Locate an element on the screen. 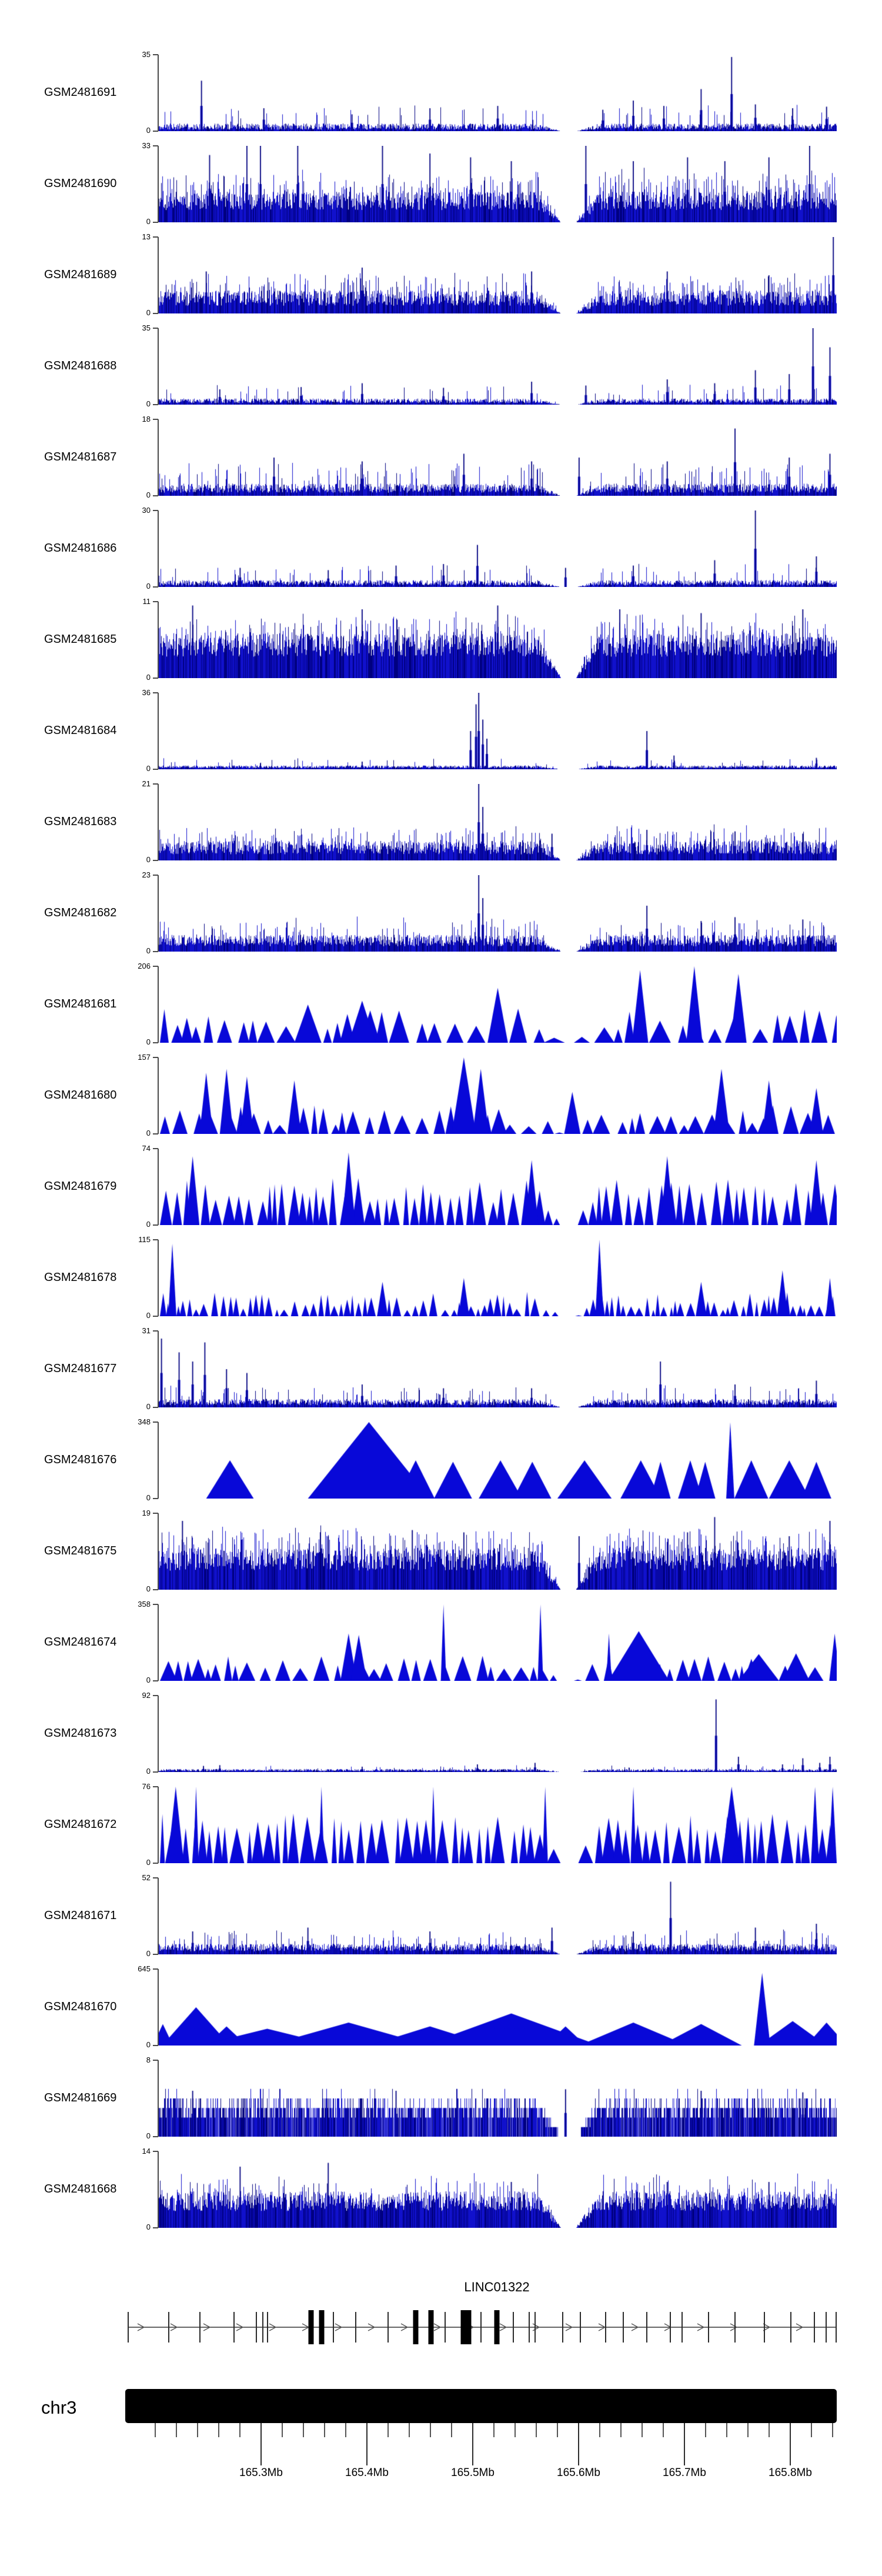 Image resolution: width=882 pixels, height=2576 pixels. track-label: GSM2481678 is located at coordinates (80, 1277).